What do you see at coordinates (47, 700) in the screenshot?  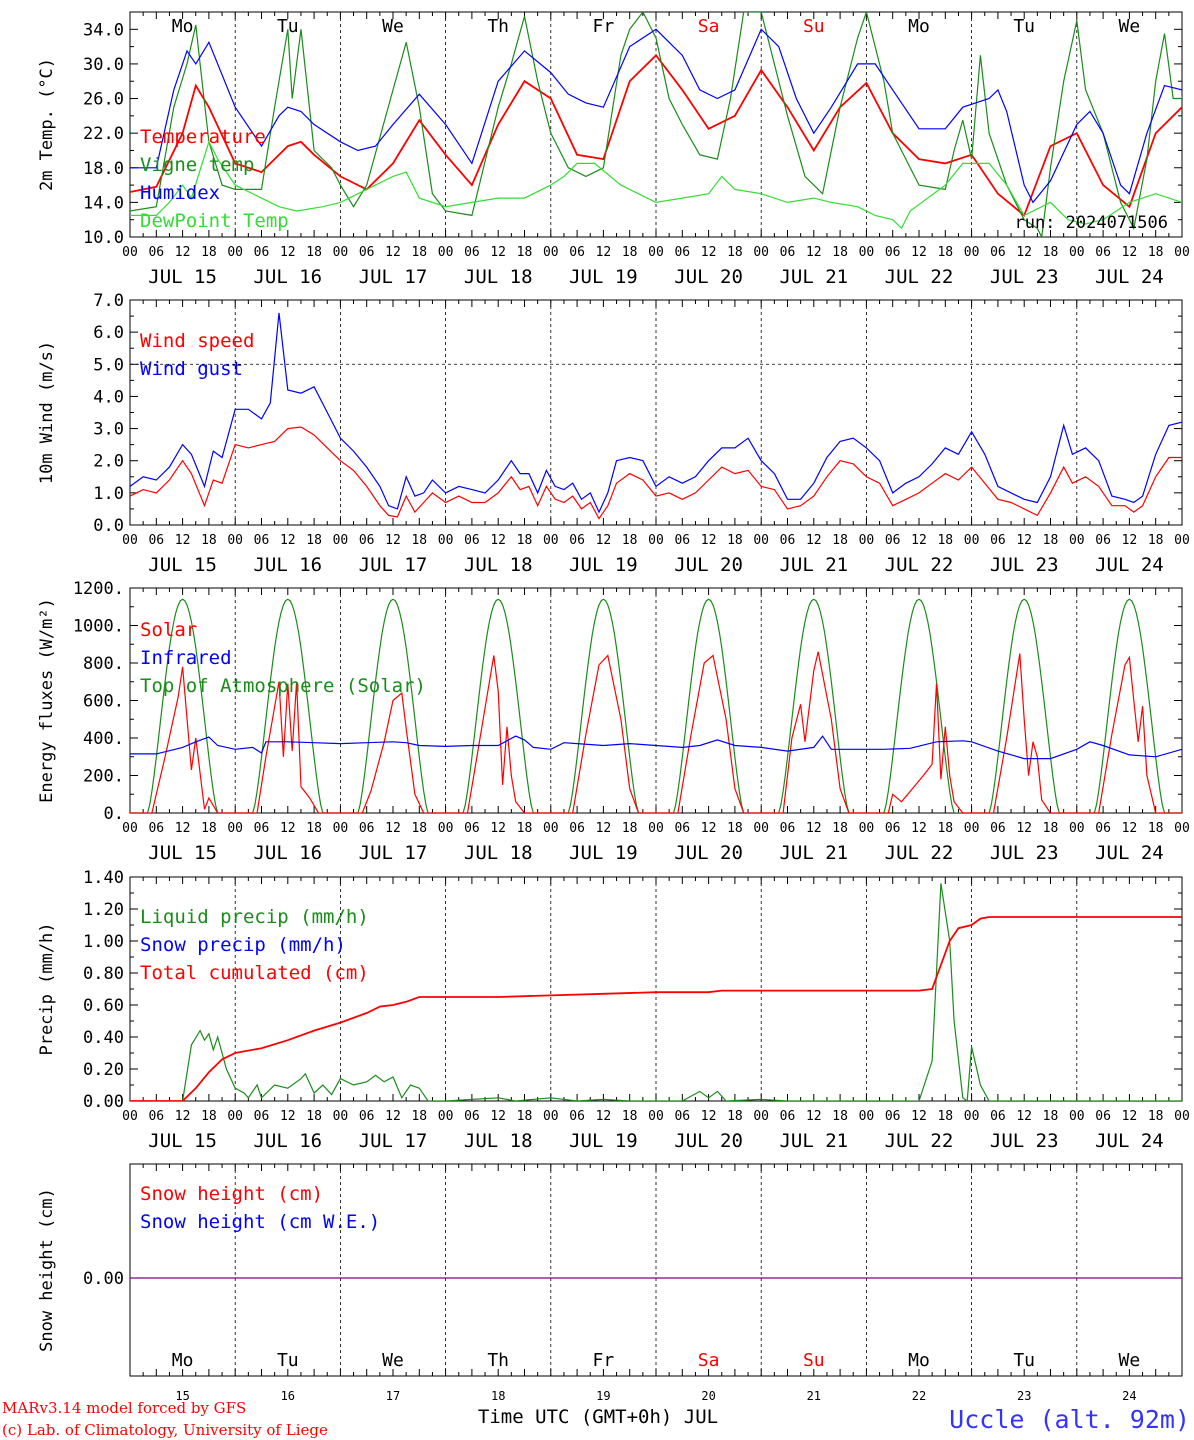 I see `y-axis-title: Energy fluxes (W/m²)` at bounding box center [47, 700].